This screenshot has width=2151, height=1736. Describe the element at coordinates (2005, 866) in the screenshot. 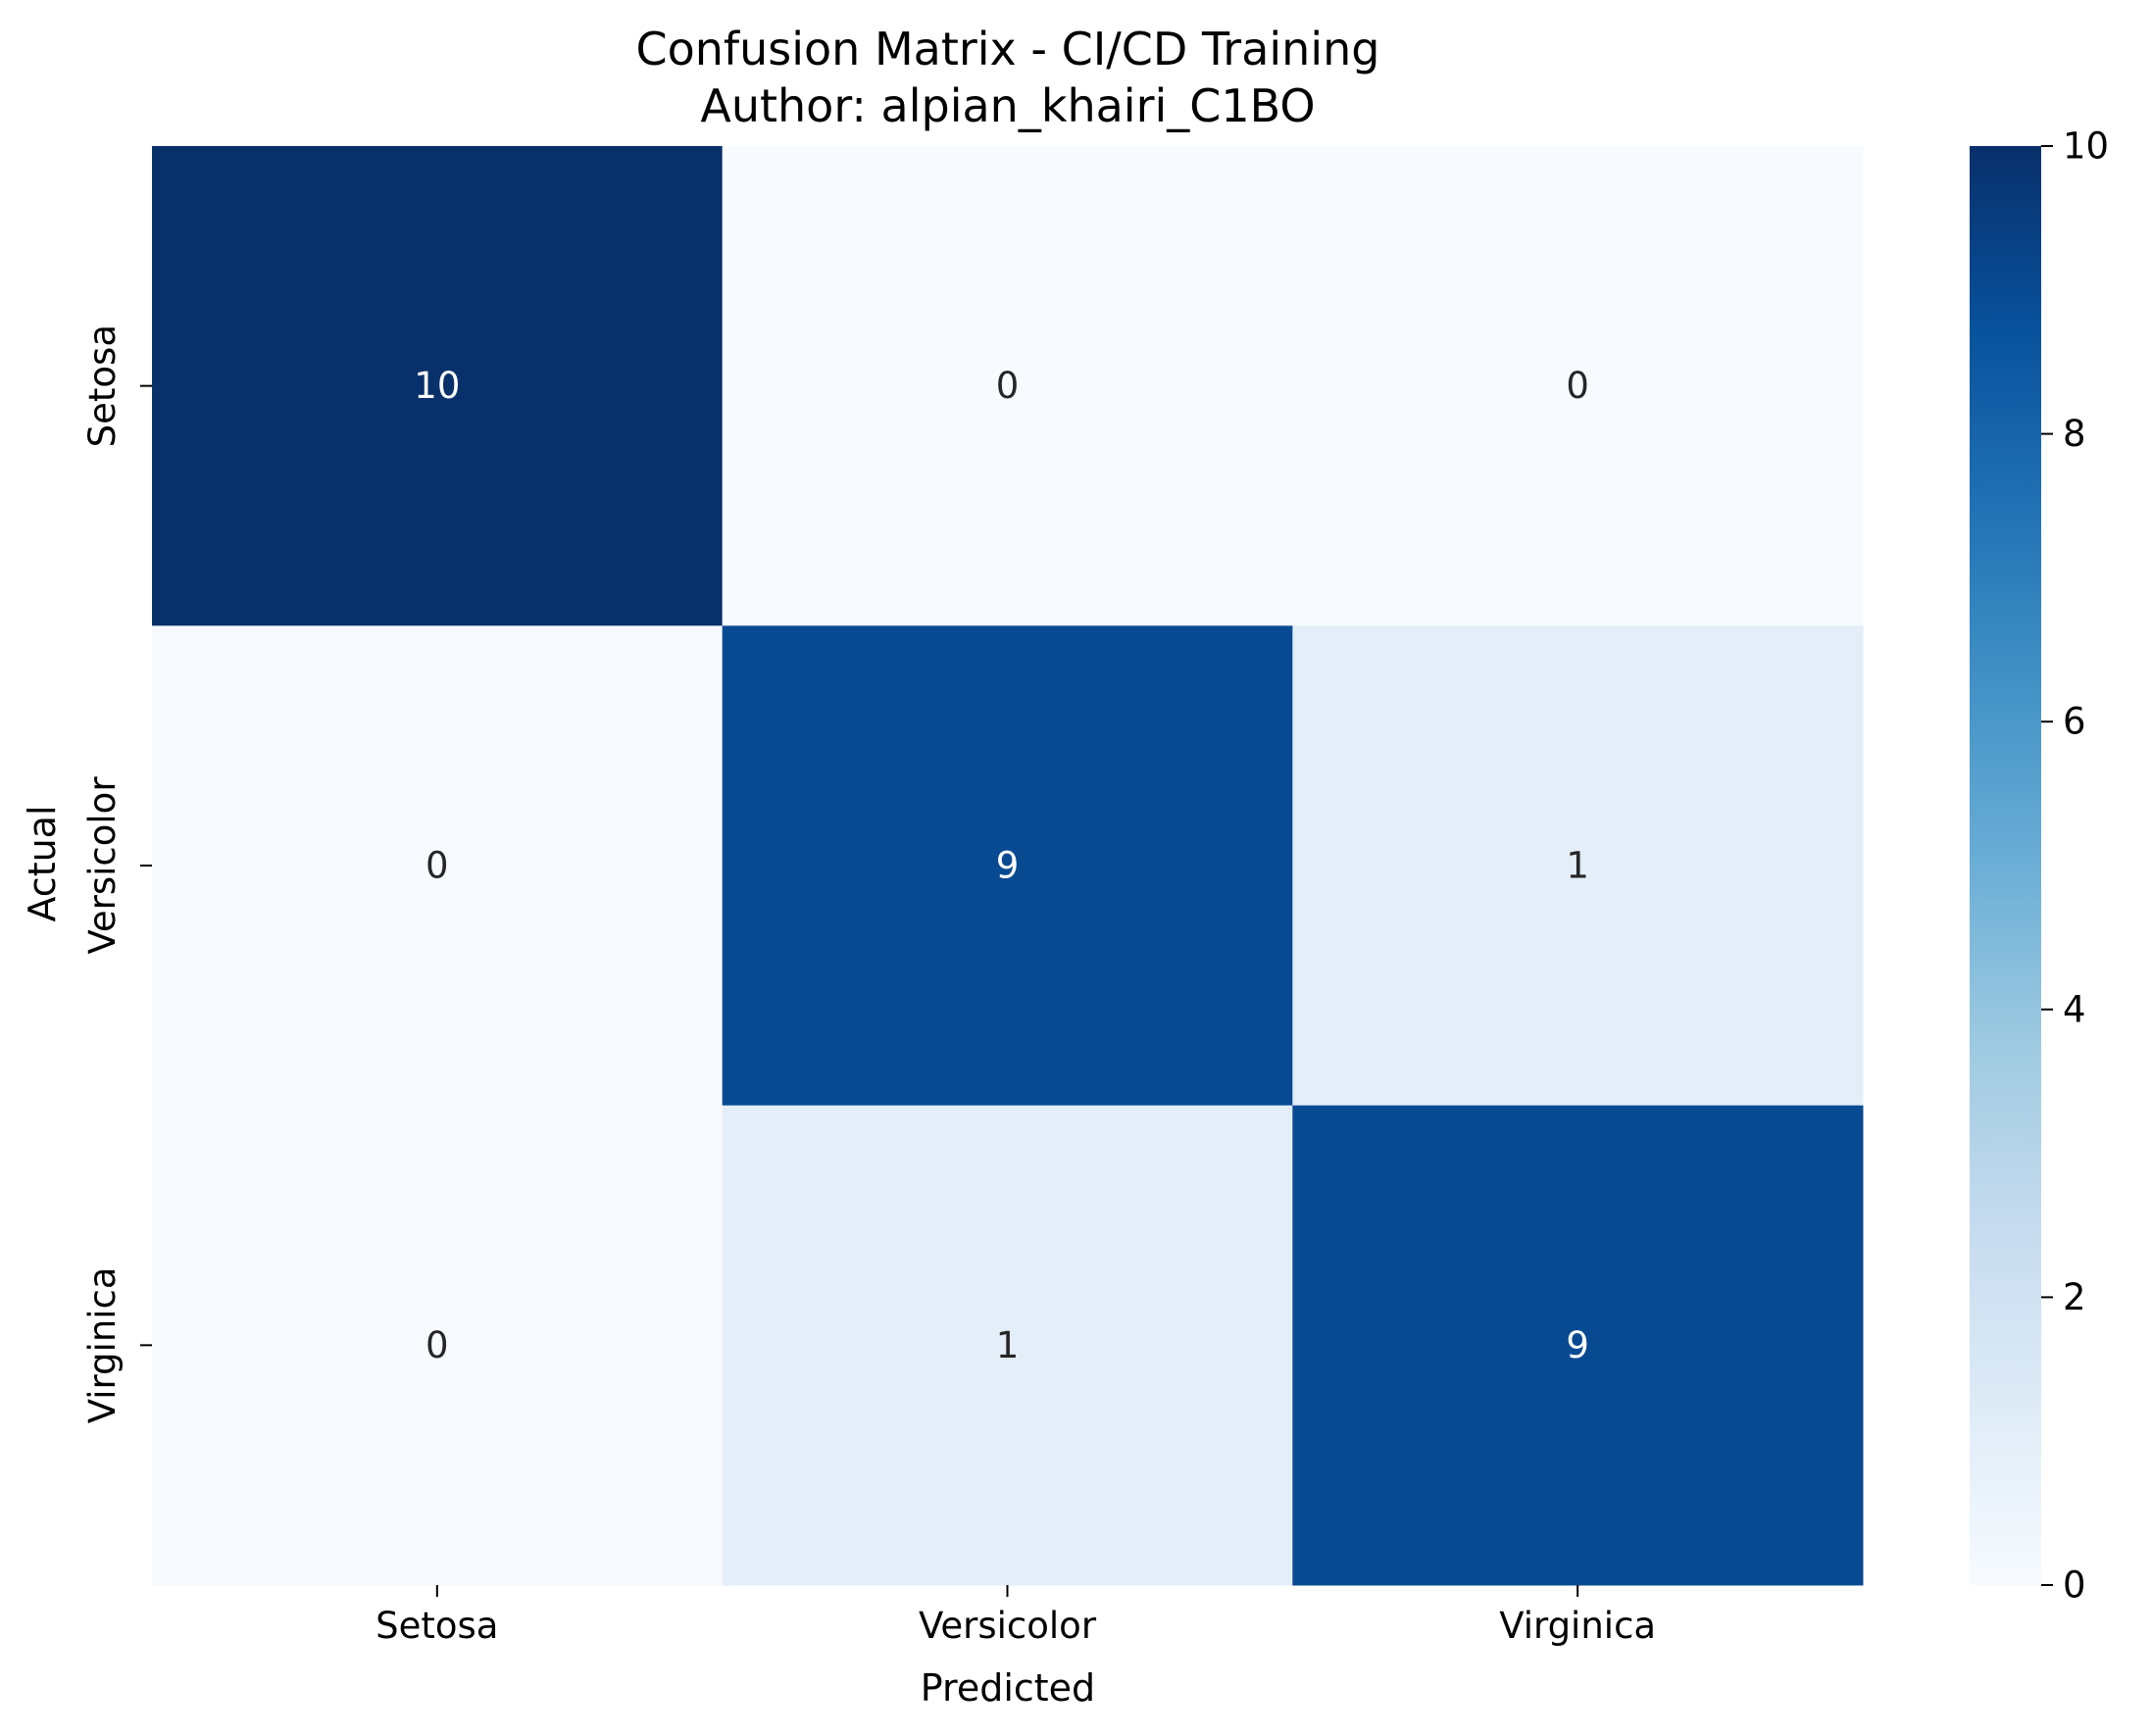

I see `colorbar` at that location.